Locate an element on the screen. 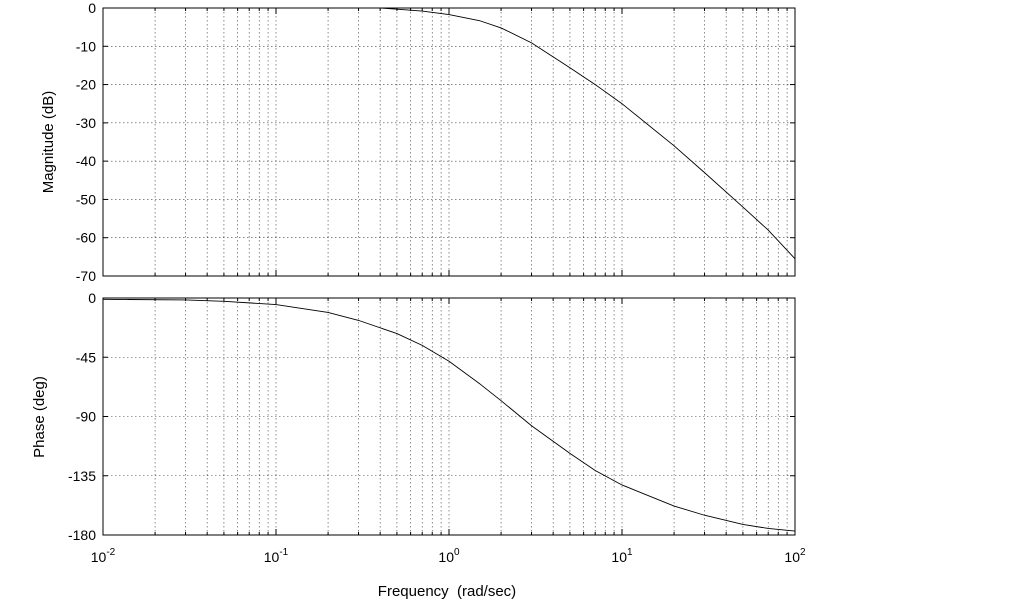  magnitude-ytick-label: -50 is located at coordinates (86, 199).